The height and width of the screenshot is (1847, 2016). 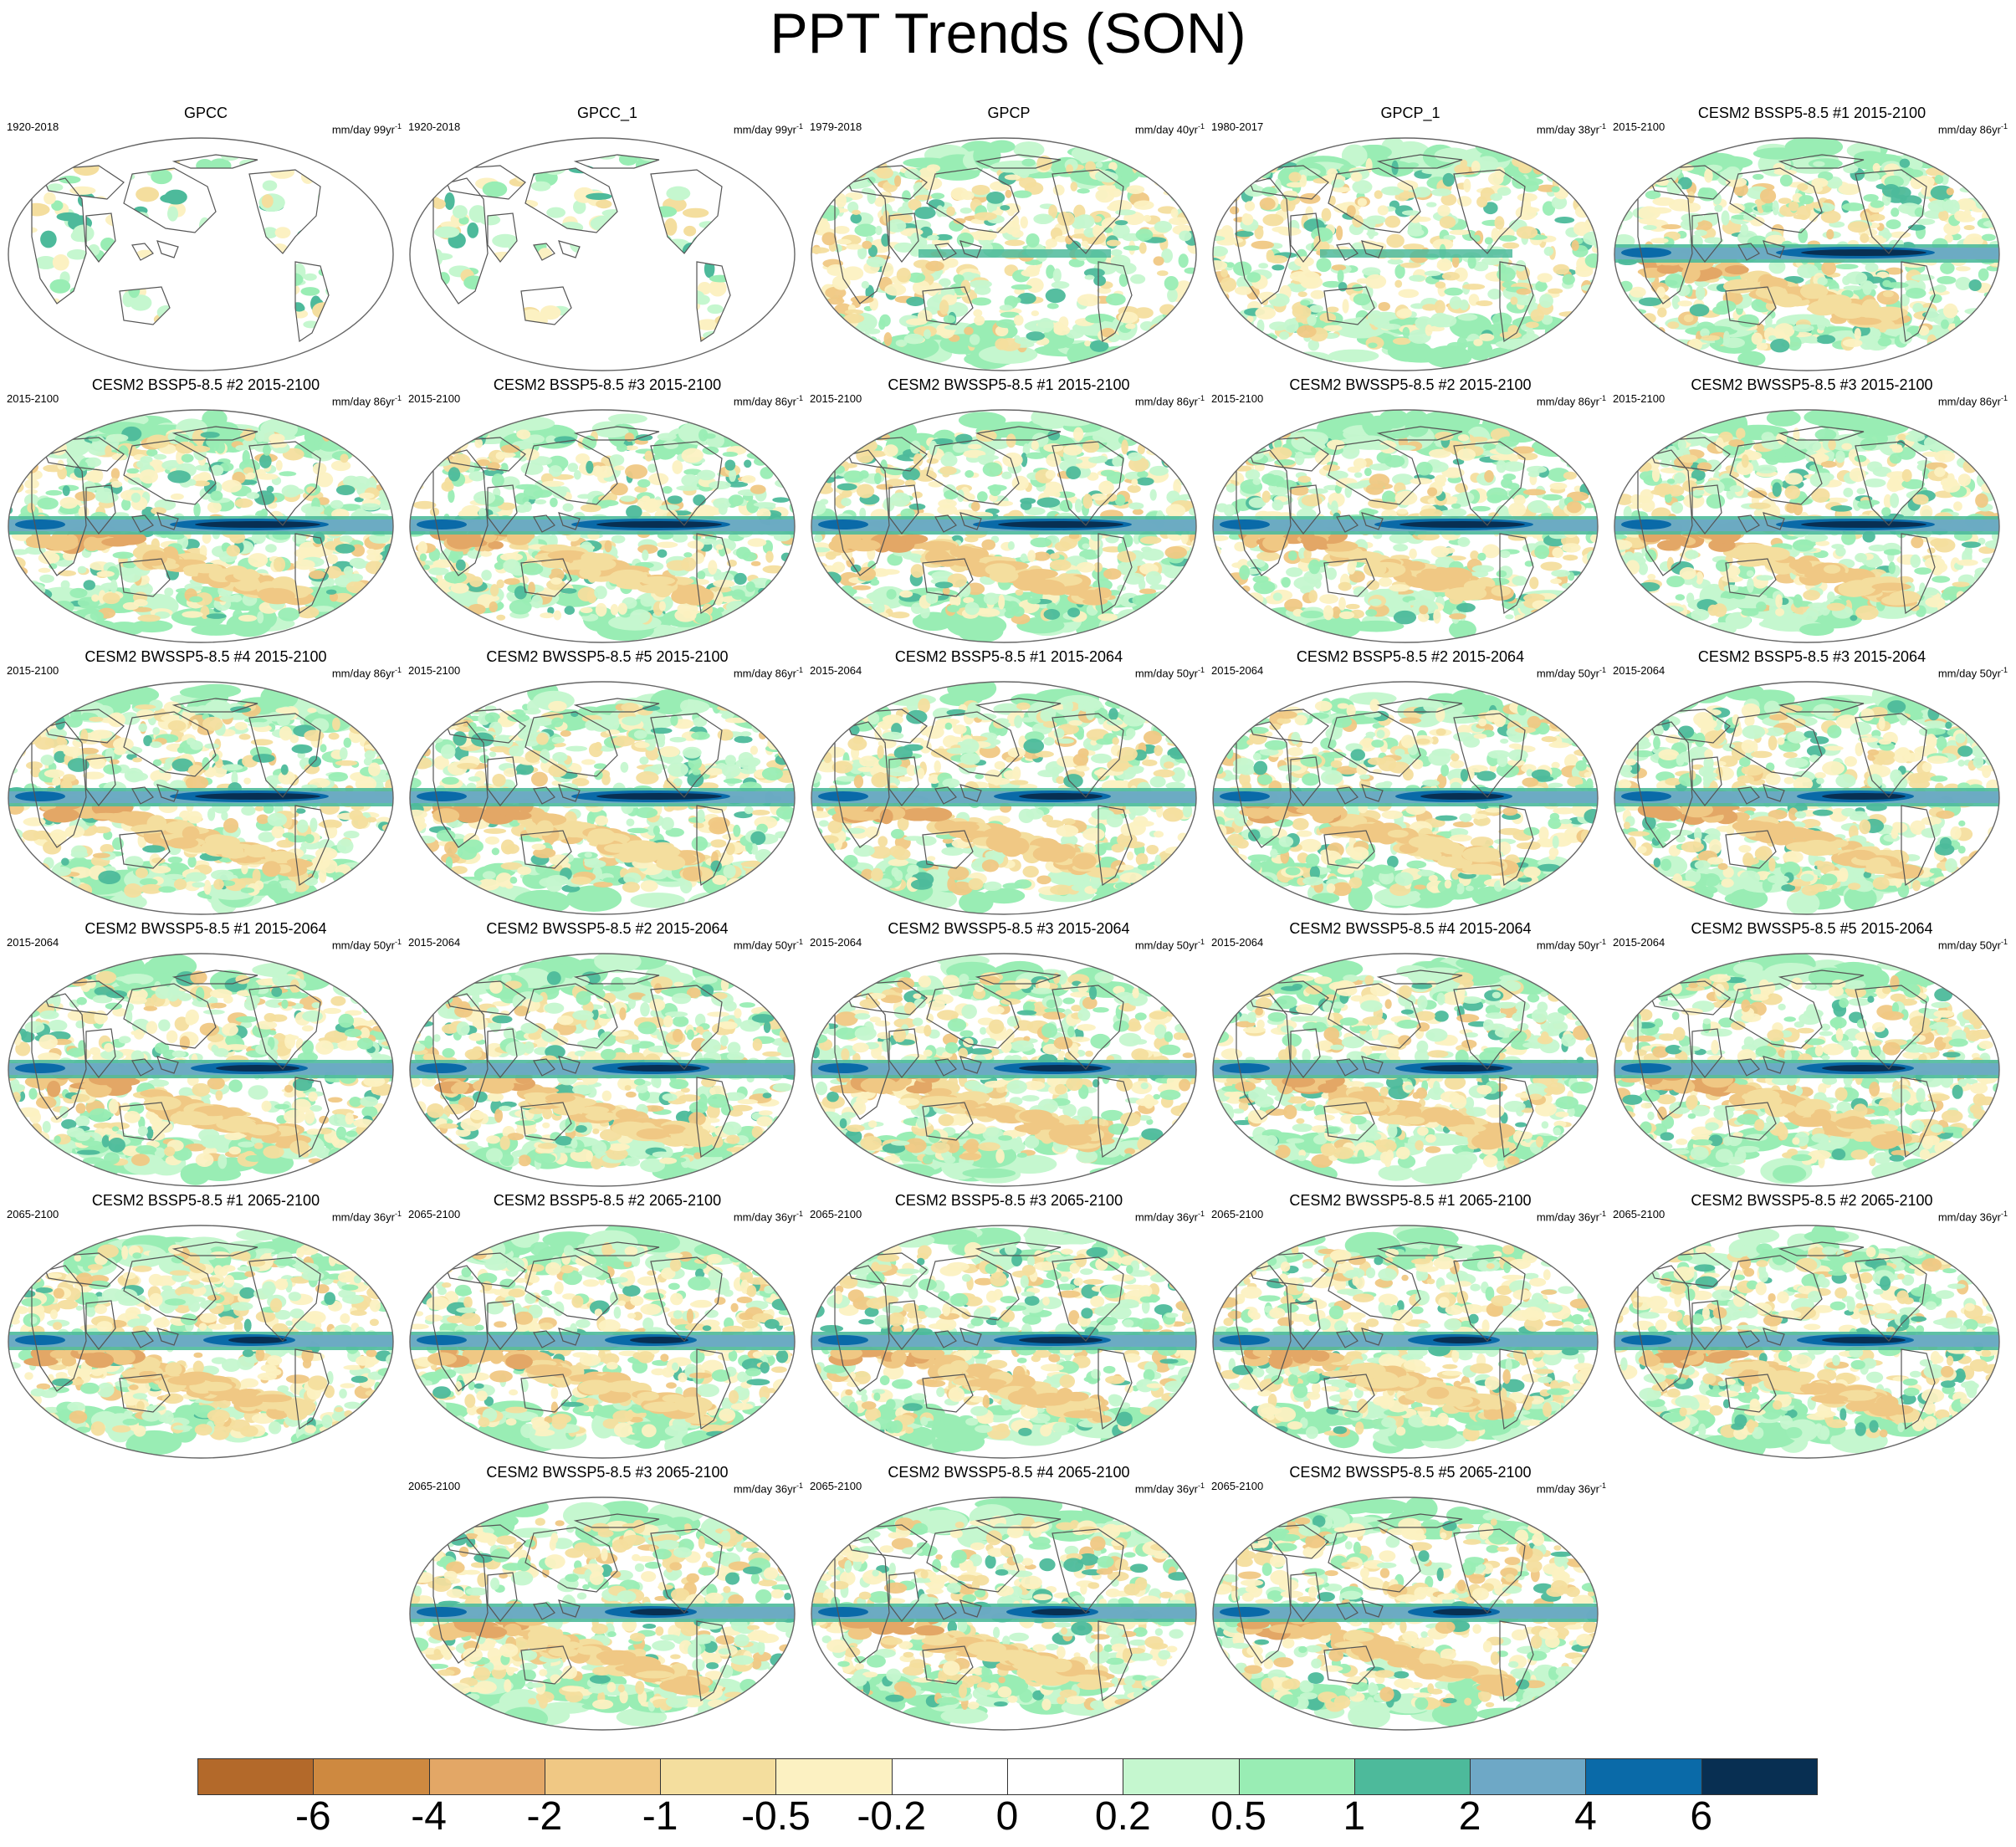 I want to click on panel-title: CESM2 BWSSP5-8.5 #5 2065-2100, so click(x=1410, y=1472).